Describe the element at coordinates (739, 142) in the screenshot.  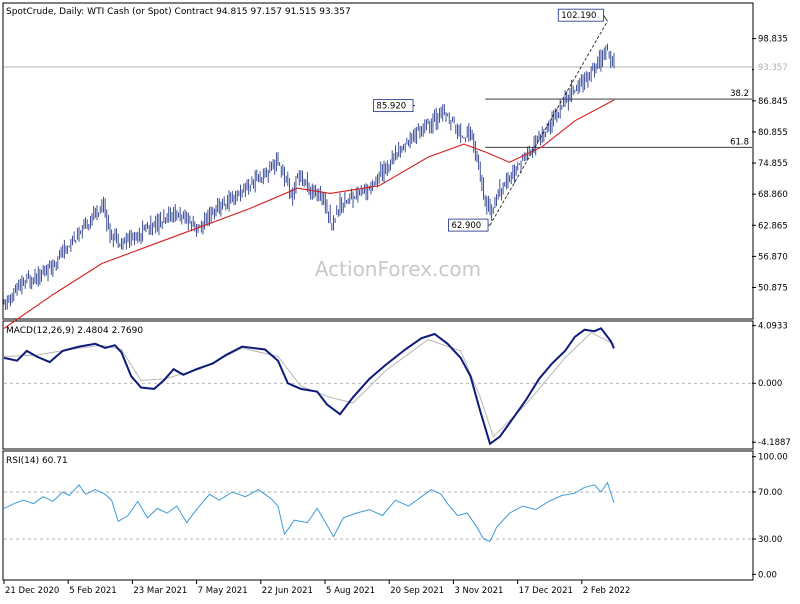
I see `fib-level-label: 61.8` at that location.